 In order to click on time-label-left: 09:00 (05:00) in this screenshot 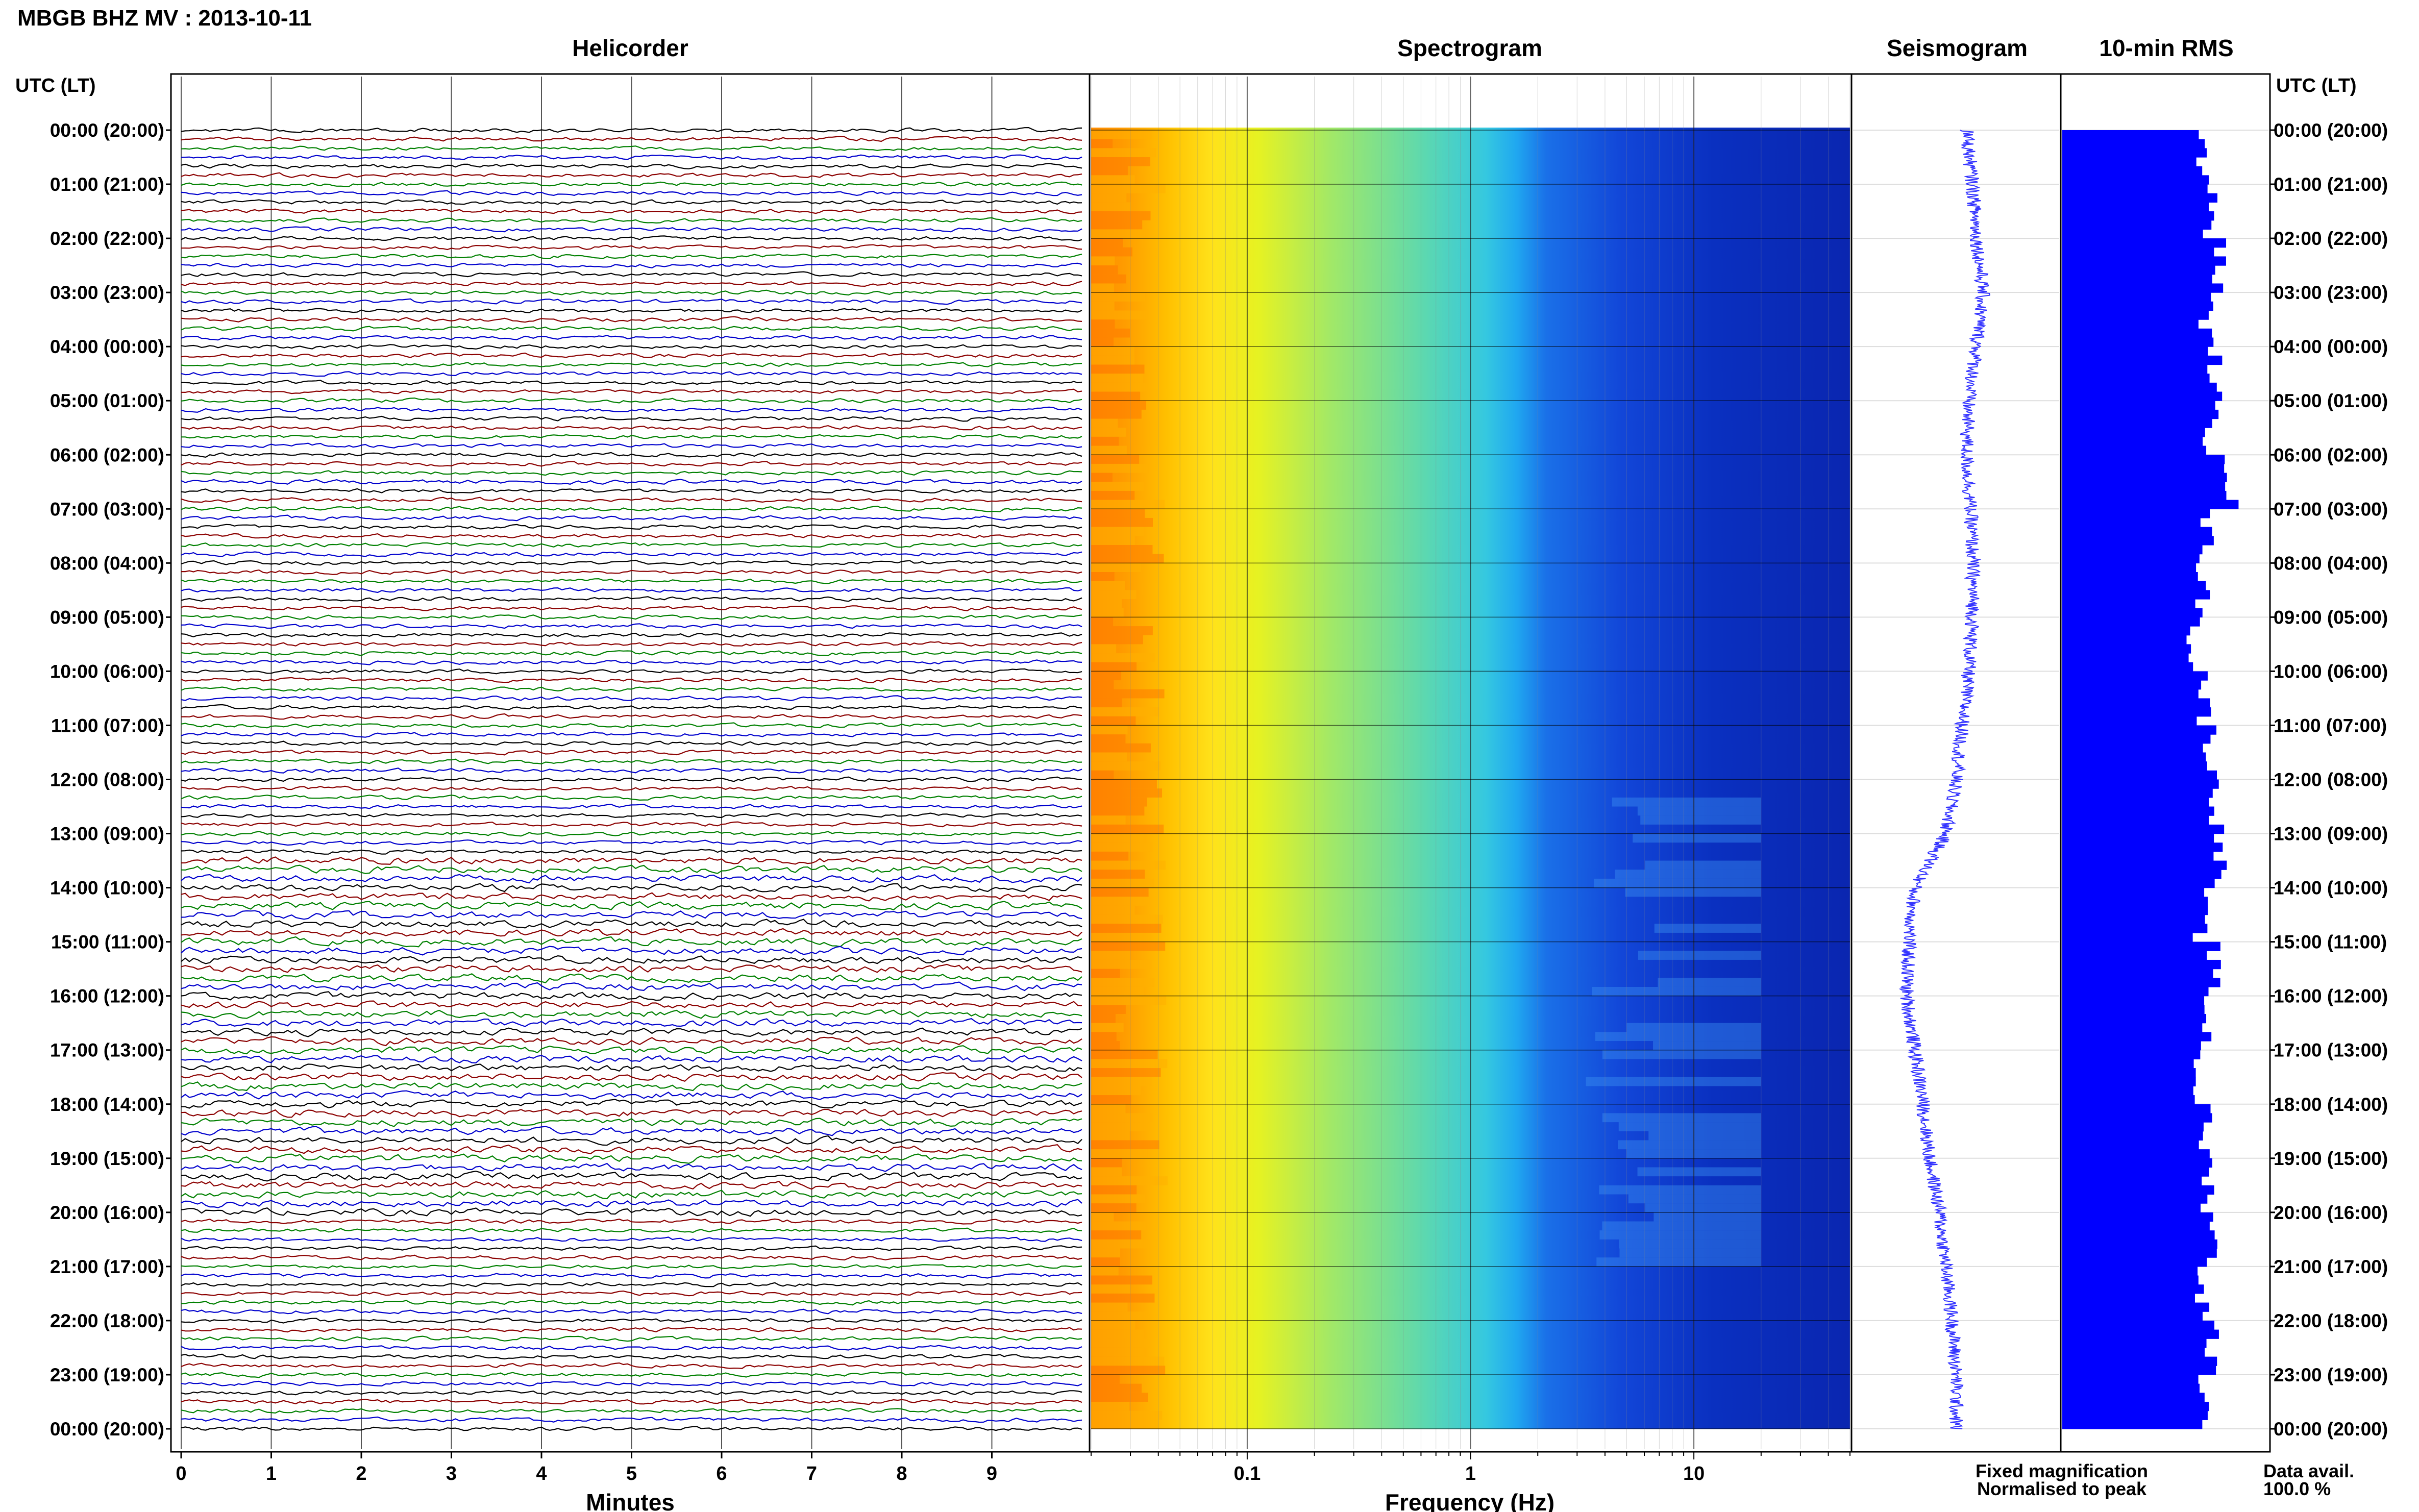, I will do `click(107, 617)`.